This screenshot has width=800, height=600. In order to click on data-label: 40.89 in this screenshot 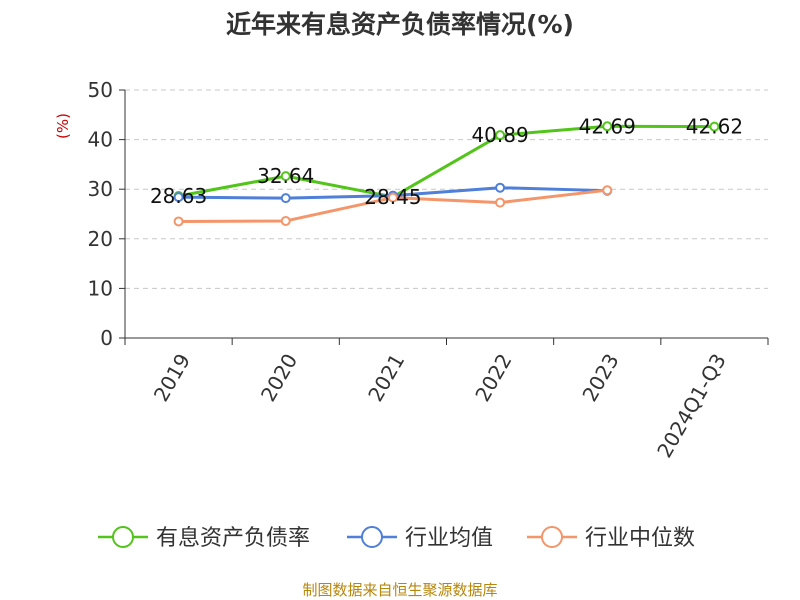, I will do `click(499, 135)`.